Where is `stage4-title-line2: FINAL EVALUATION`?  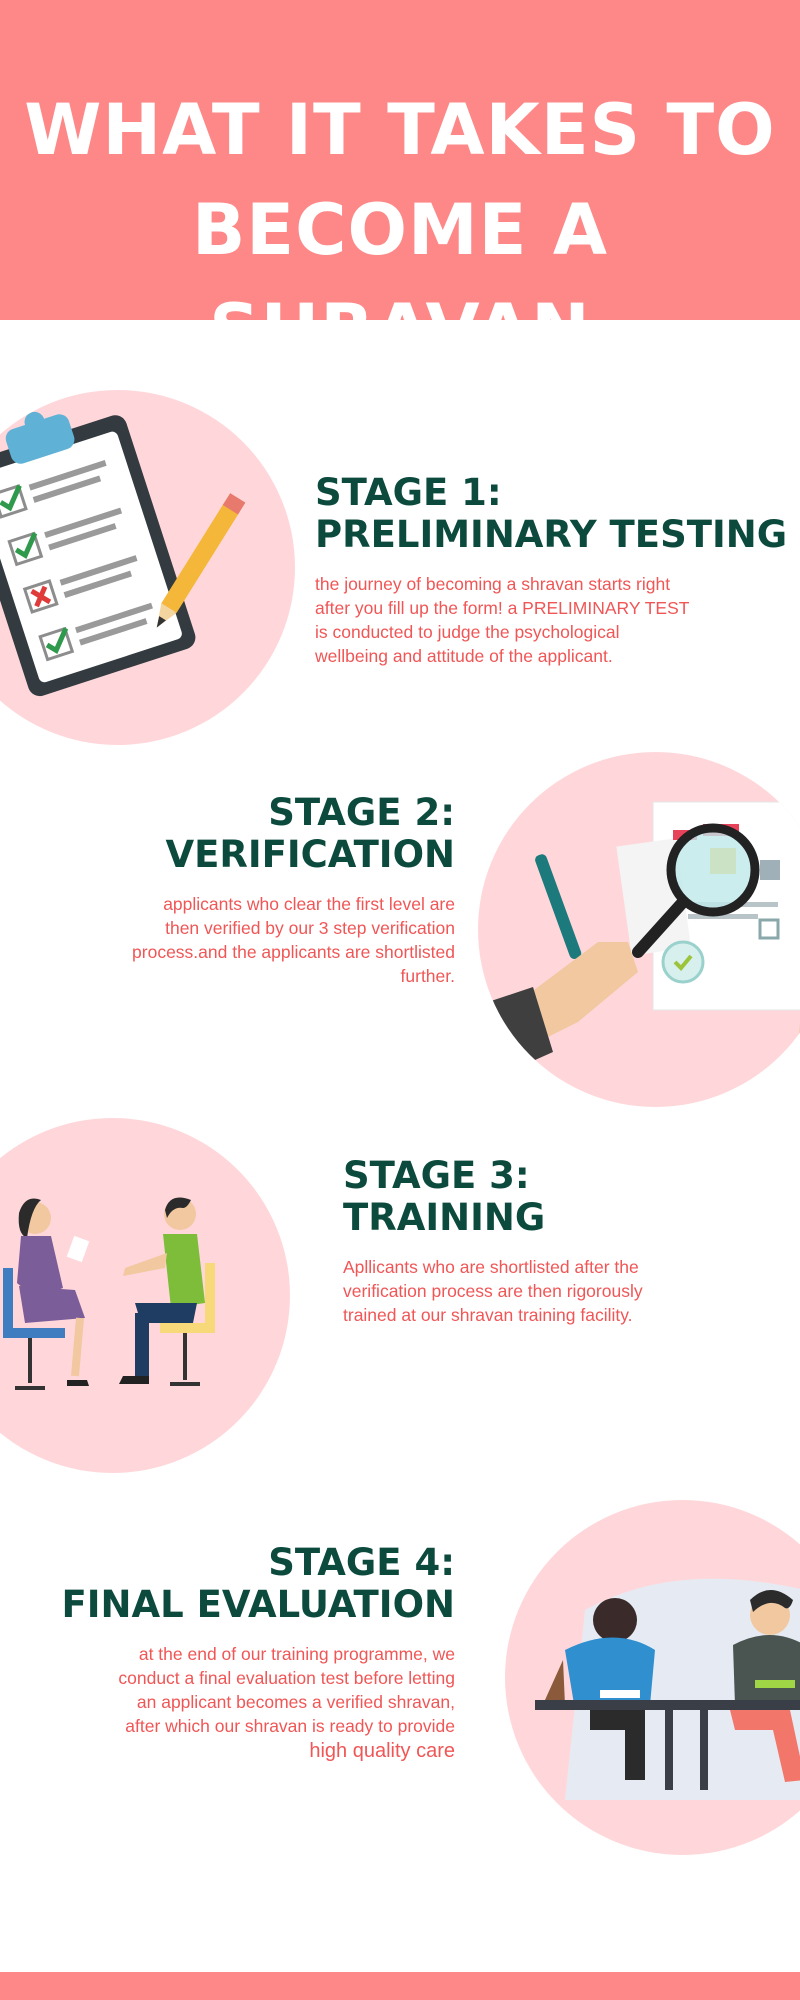
stage4-title-line2: FINAL EVALUATION is located at coordinates (258, 1604).